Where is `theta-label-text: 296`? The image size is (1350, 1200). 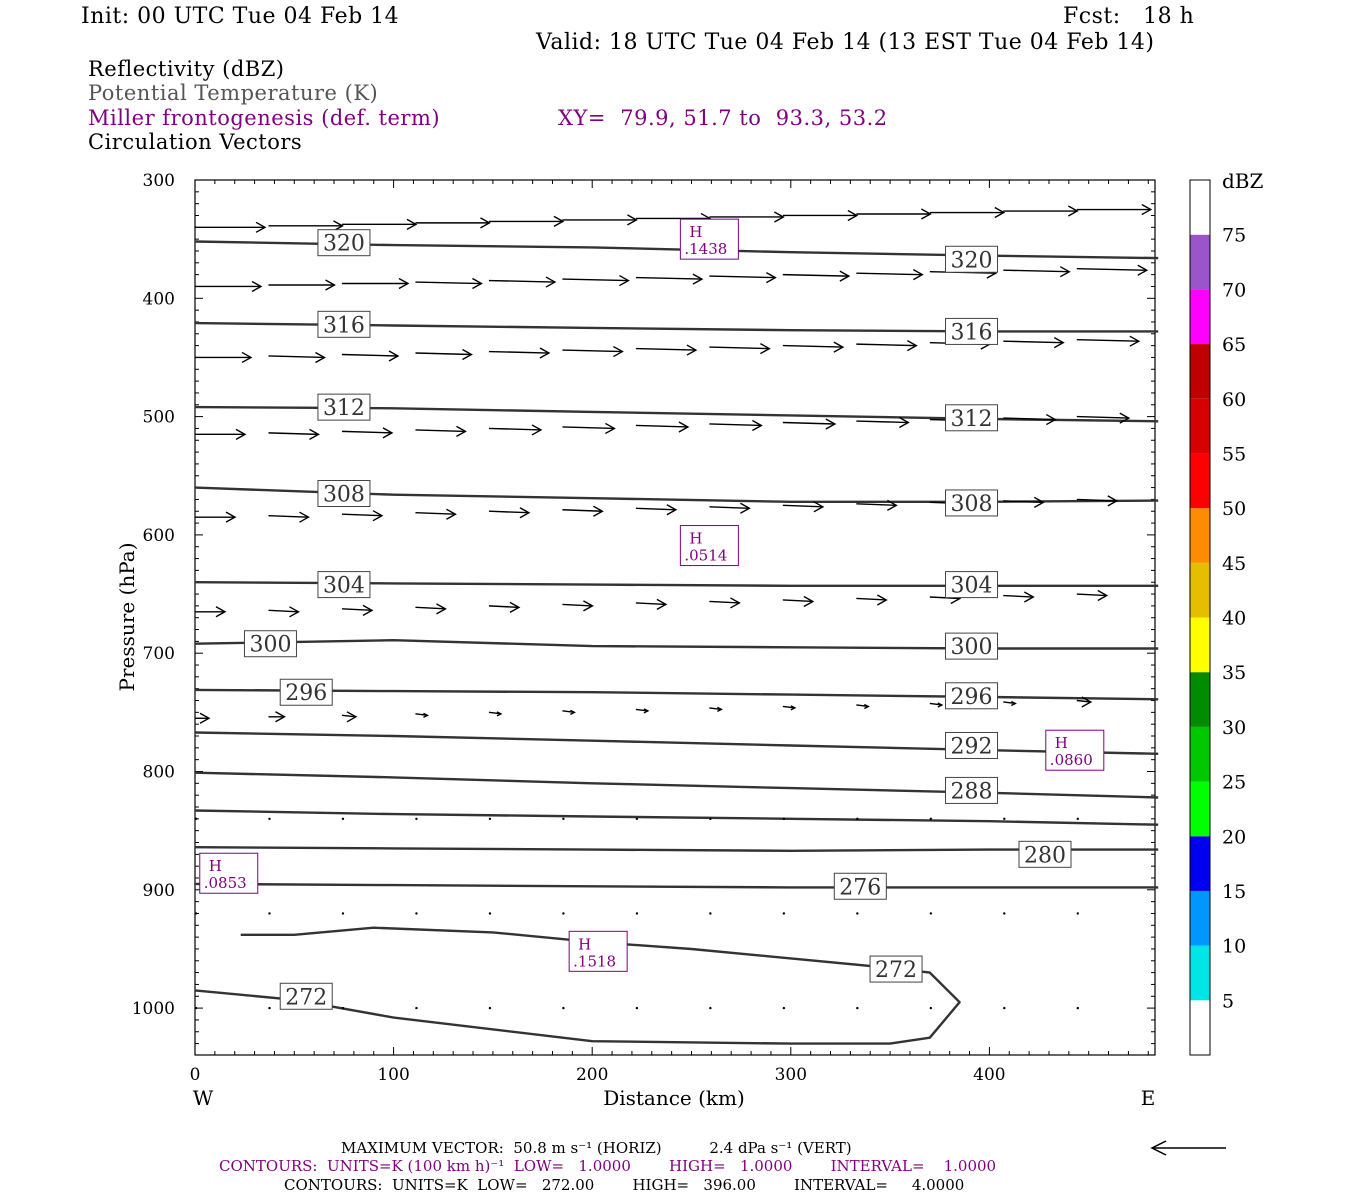 theta-label-text: 296 is located at coordinates (972, 697).